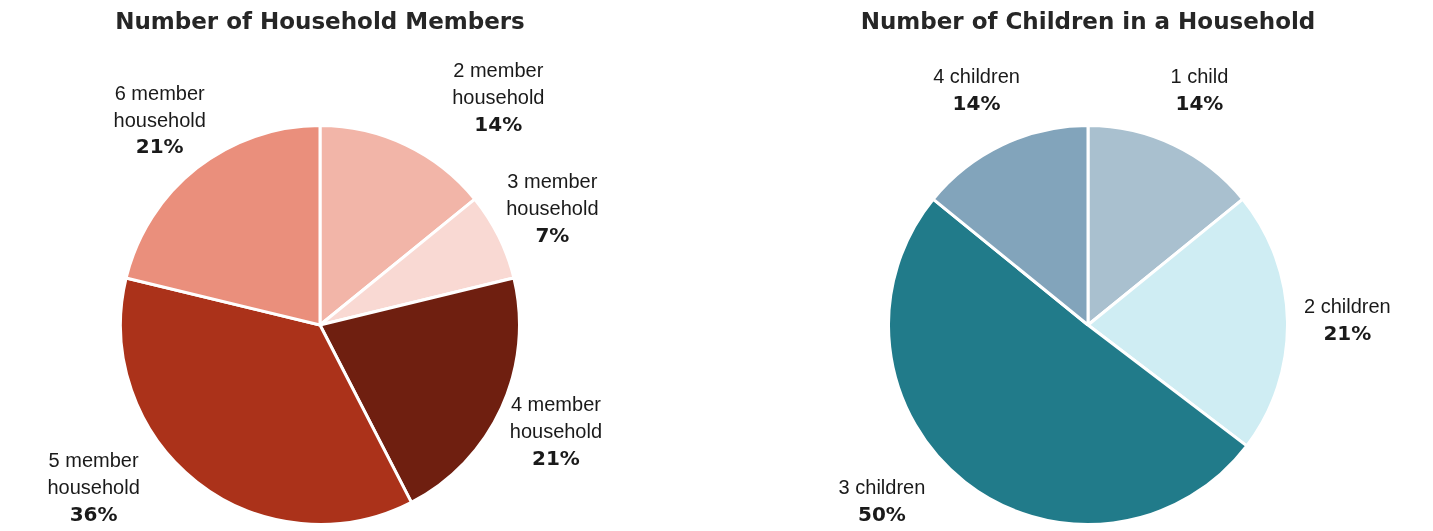 The image size is (1433, 531). What do you see at coordinates (552, 195) in the screenshot?
I see `slice-label: 3 member household` at bounding box center [552, 195].